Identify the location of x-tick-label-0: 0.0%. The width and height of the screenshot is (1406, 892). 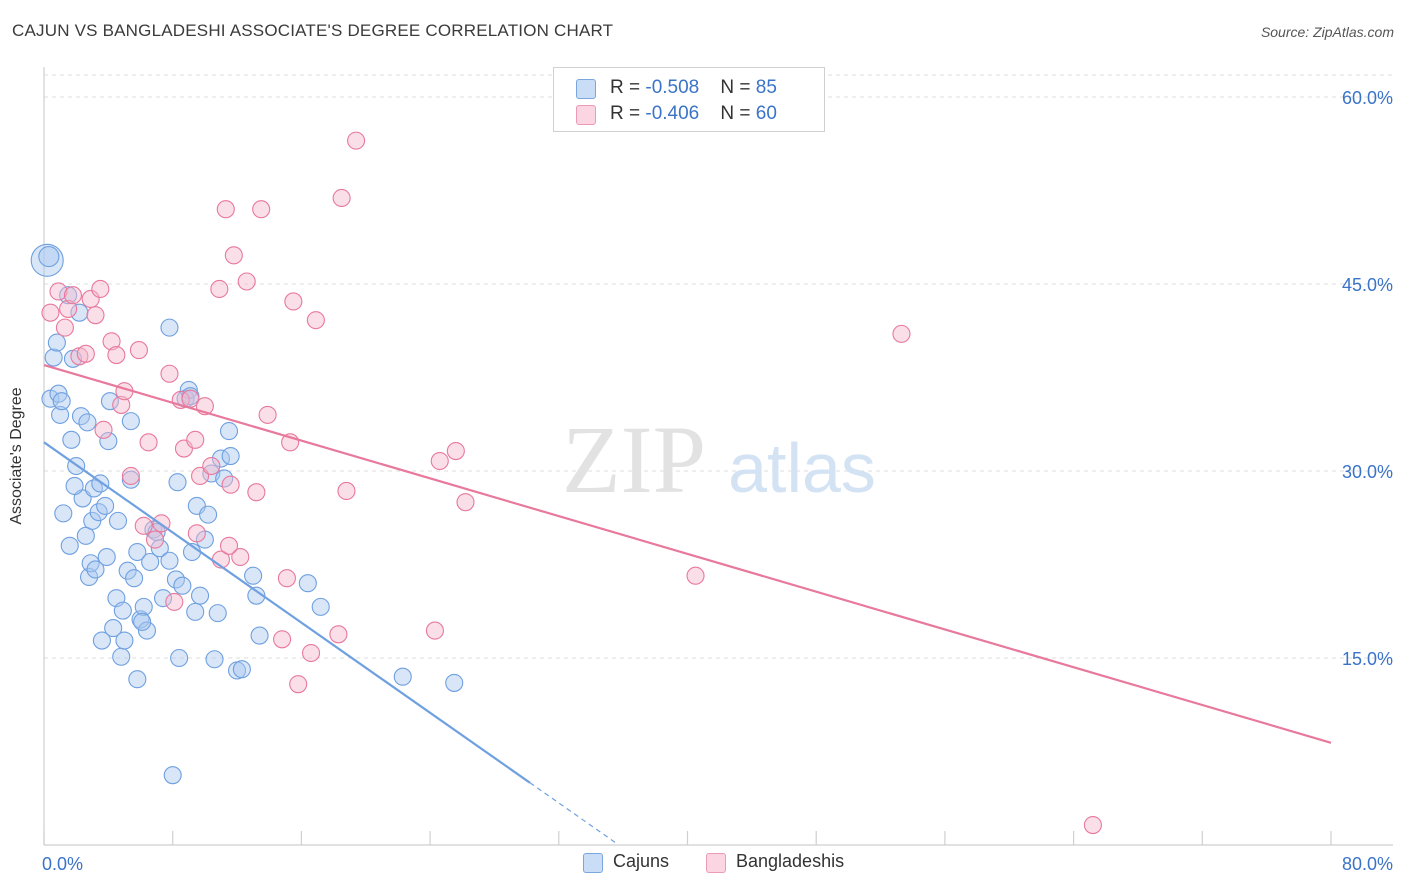
(62, 864).